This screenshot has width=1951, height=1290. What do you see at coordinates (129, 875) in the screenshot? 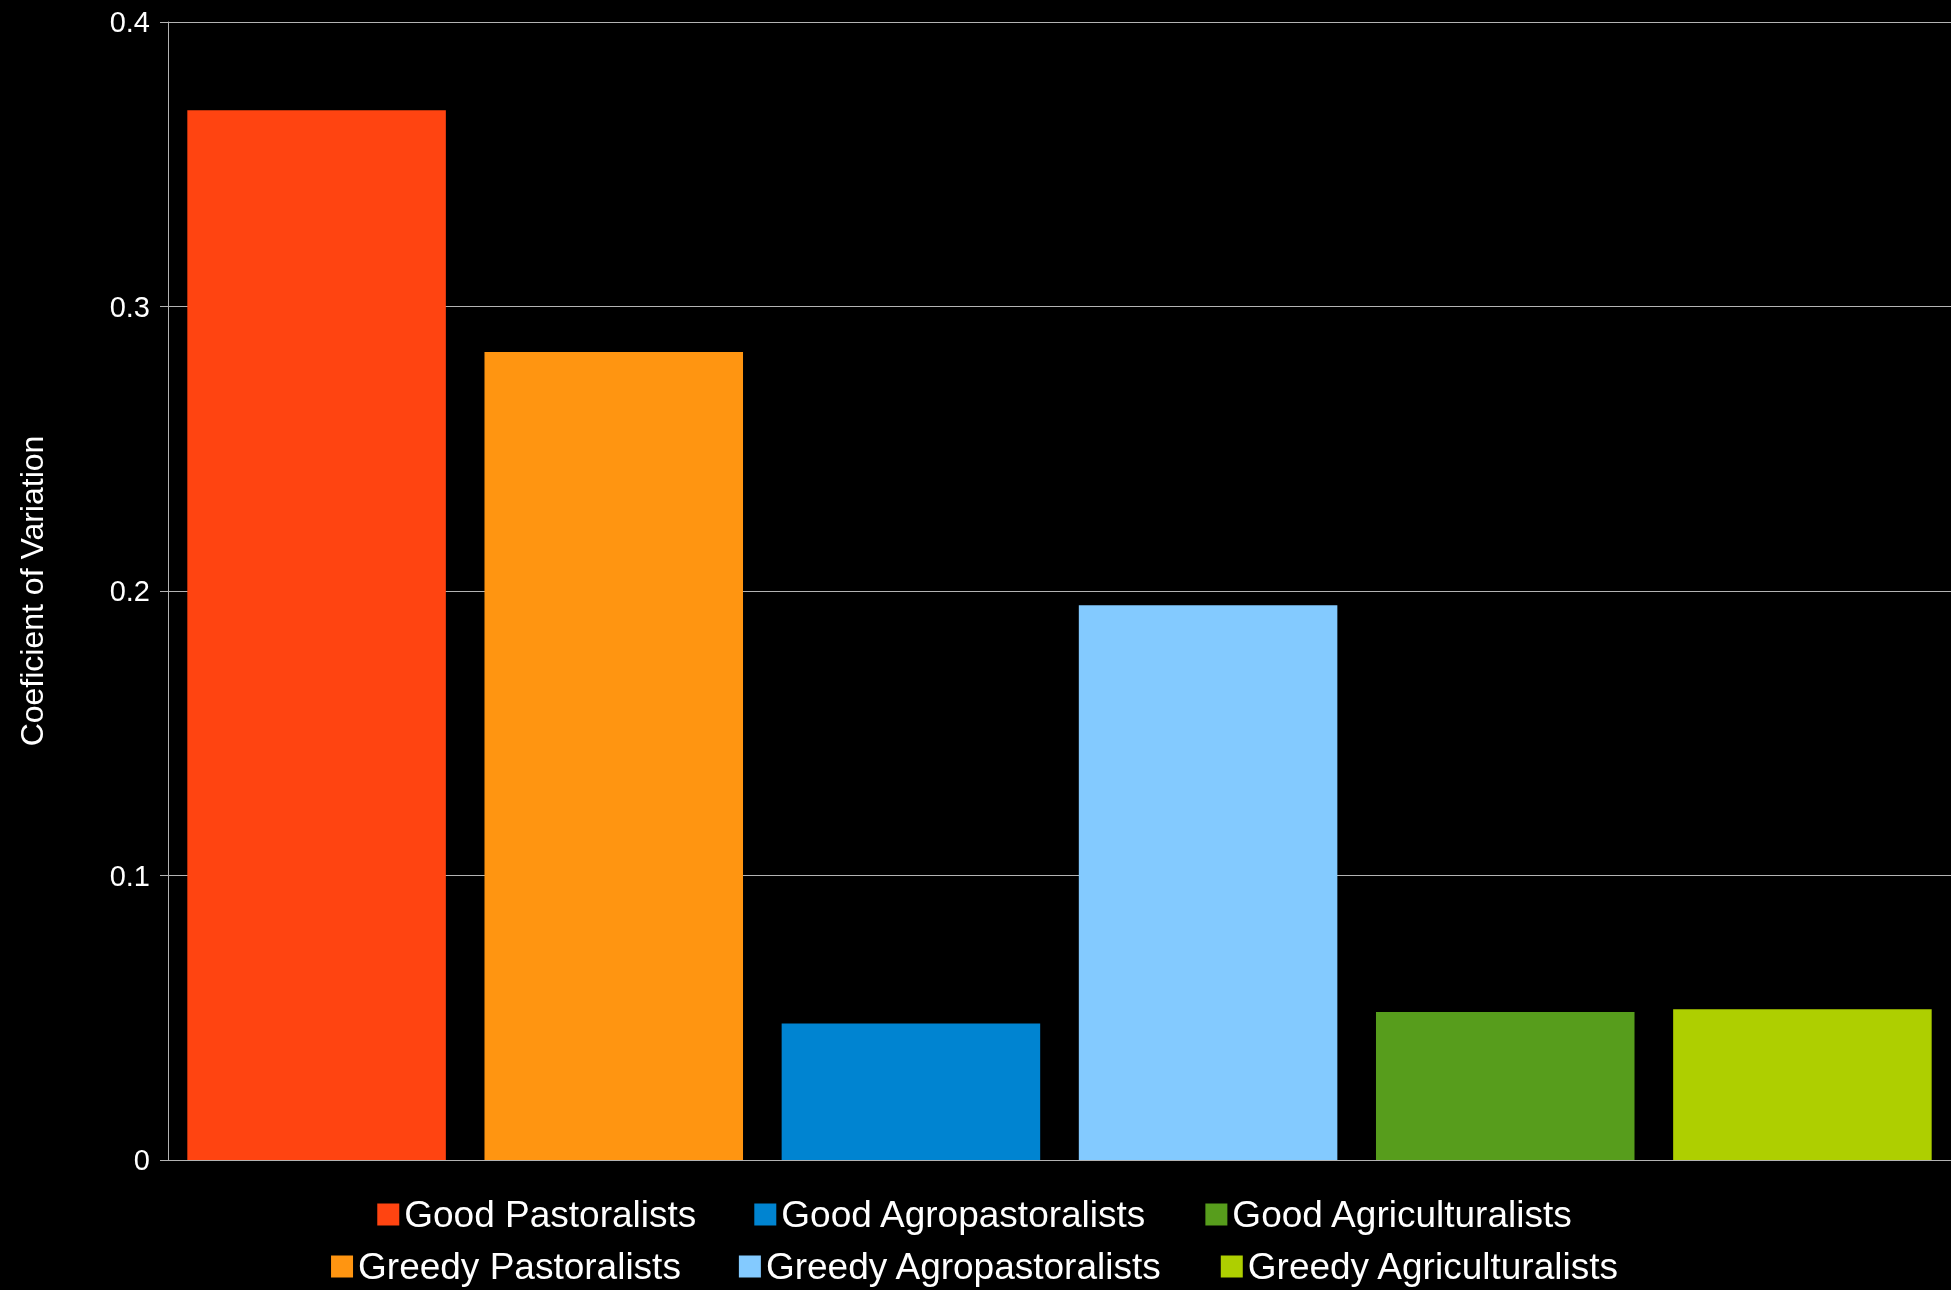
I see `y-tick-label: 0.1` at bounding box center [129, 875].